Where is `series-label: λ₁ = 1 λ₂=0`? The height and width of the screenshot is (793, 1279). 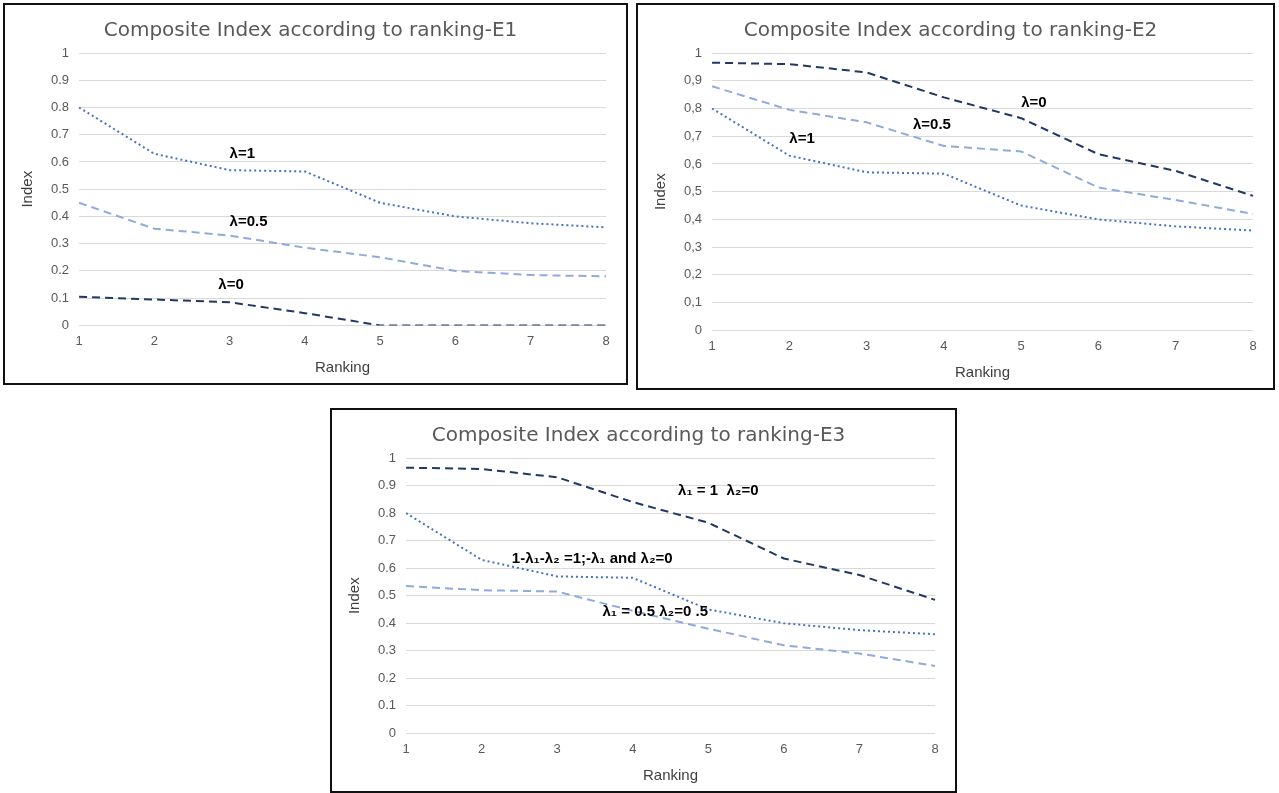
series-label: λ₁ = 1 λ₂=0 is located at coordinates (718, 490).